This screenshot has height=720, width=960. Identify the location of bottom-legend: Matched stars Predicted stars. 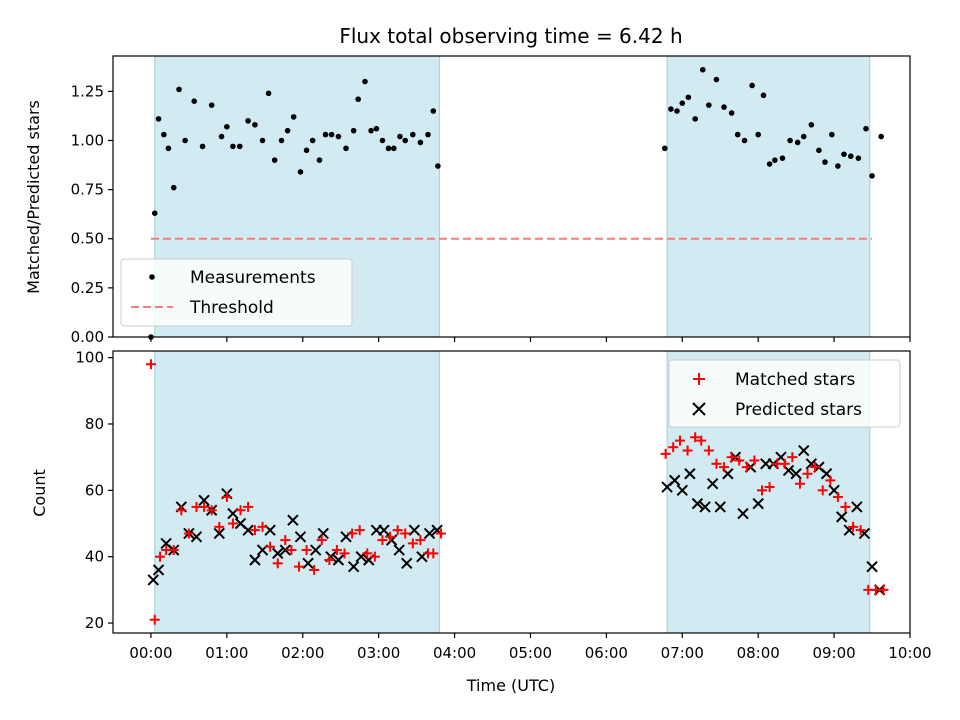
(784, 393).